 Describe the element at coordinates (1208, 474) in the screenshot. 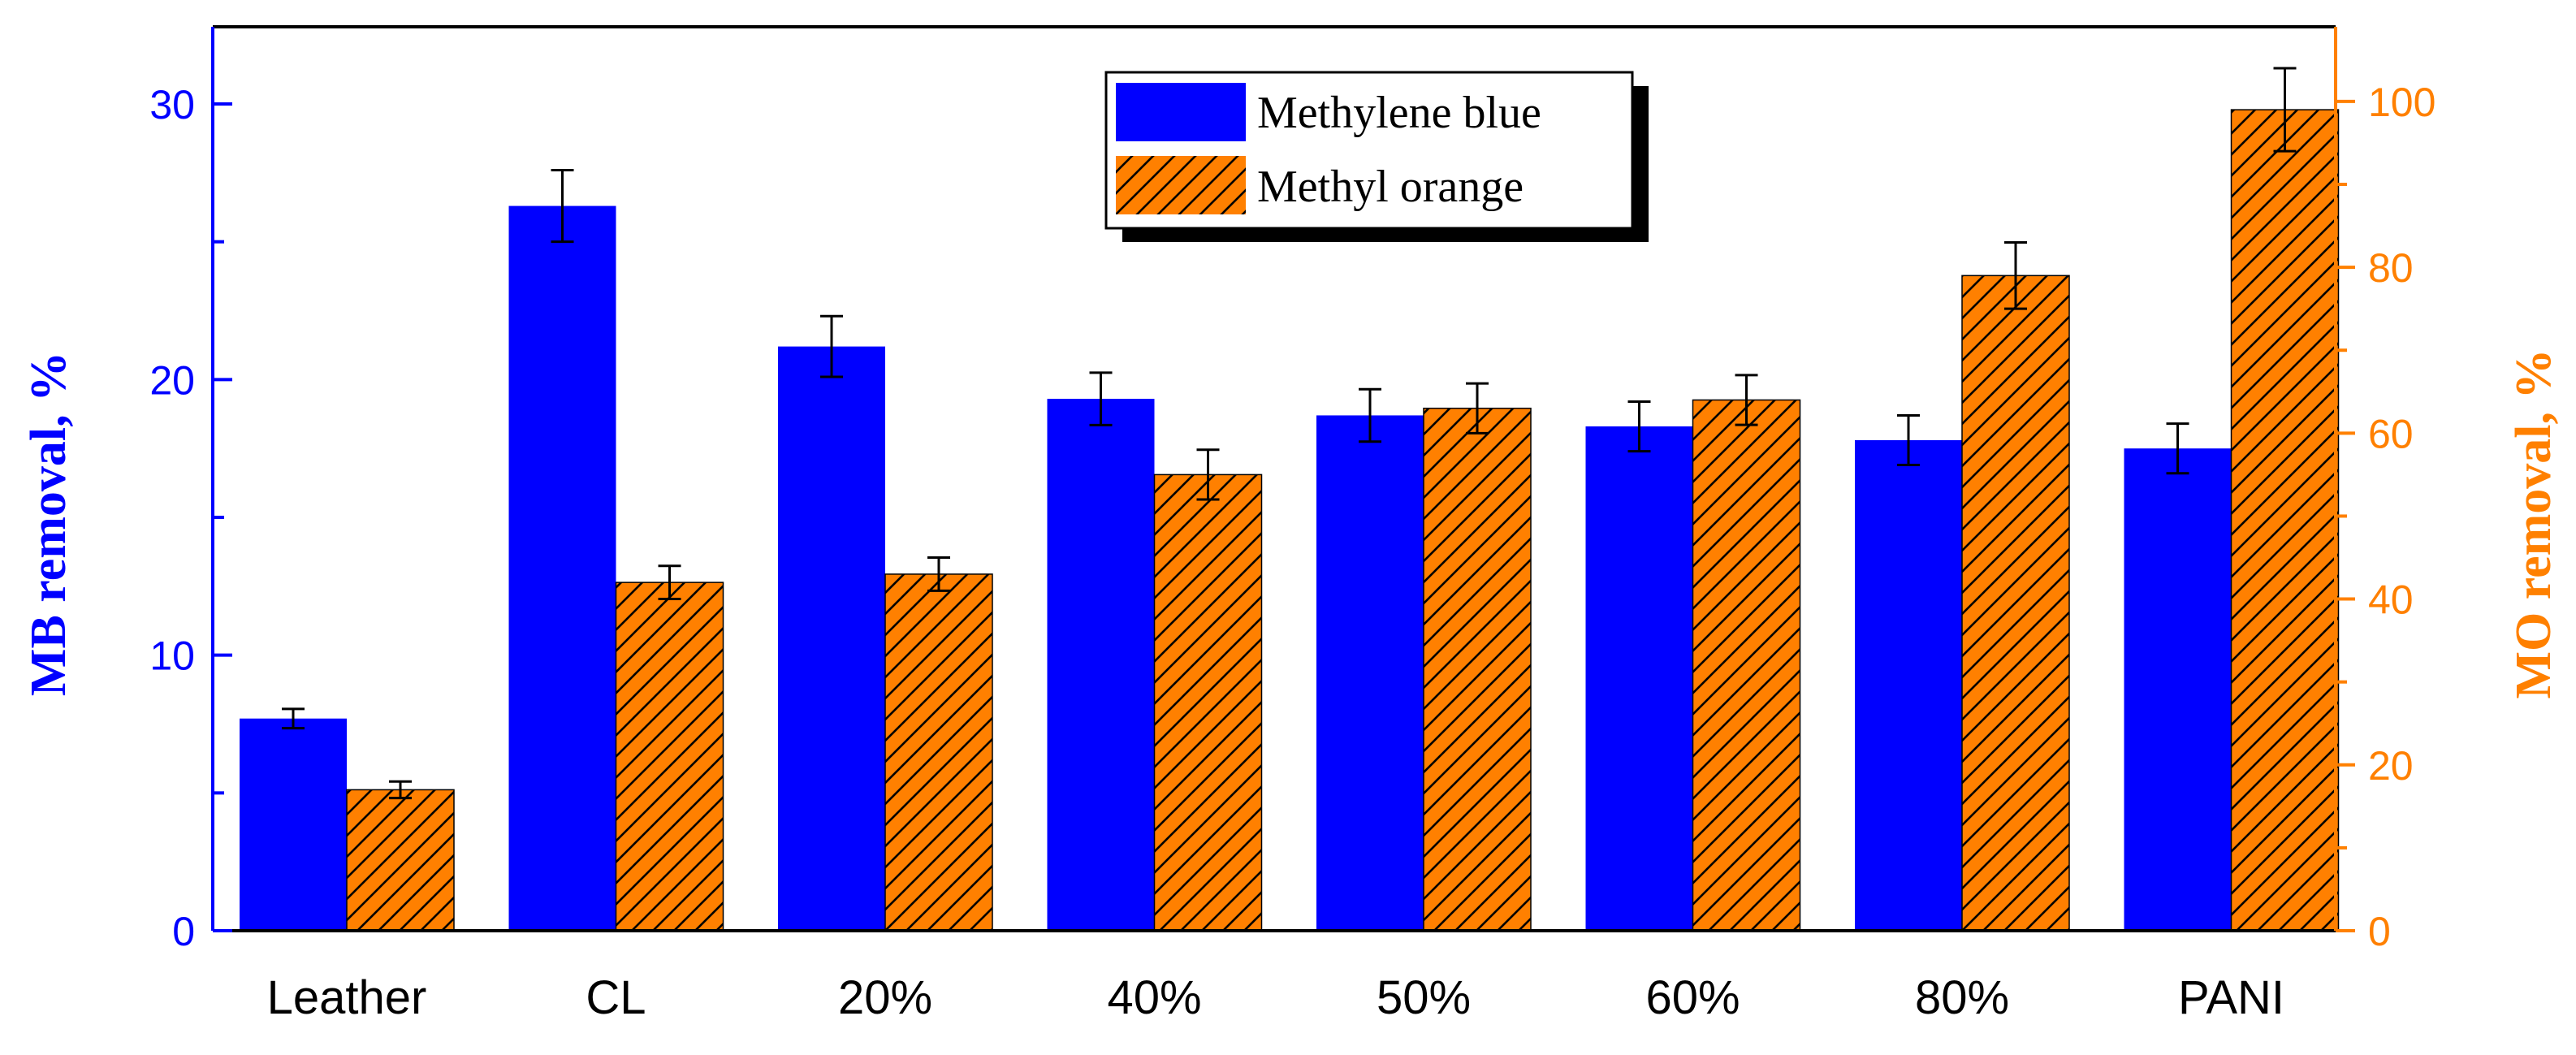

I see `error-bar-methyl-orange-40pct` at that location.